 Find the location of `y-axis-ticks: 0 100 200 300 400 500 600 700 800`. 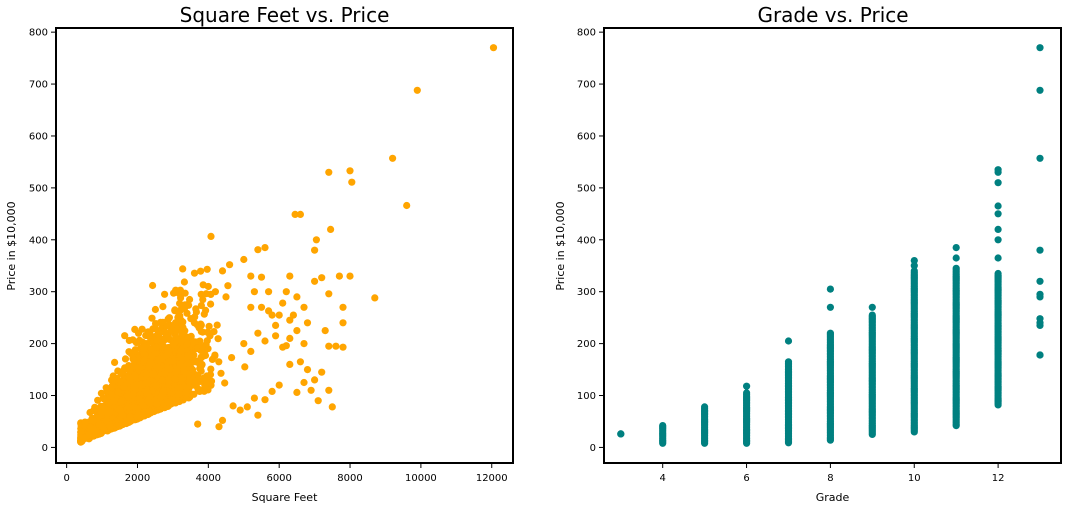

y-axis-ticks: 0 100 200 300 400 500 600 700 800 is located at coordinates (42, 241).